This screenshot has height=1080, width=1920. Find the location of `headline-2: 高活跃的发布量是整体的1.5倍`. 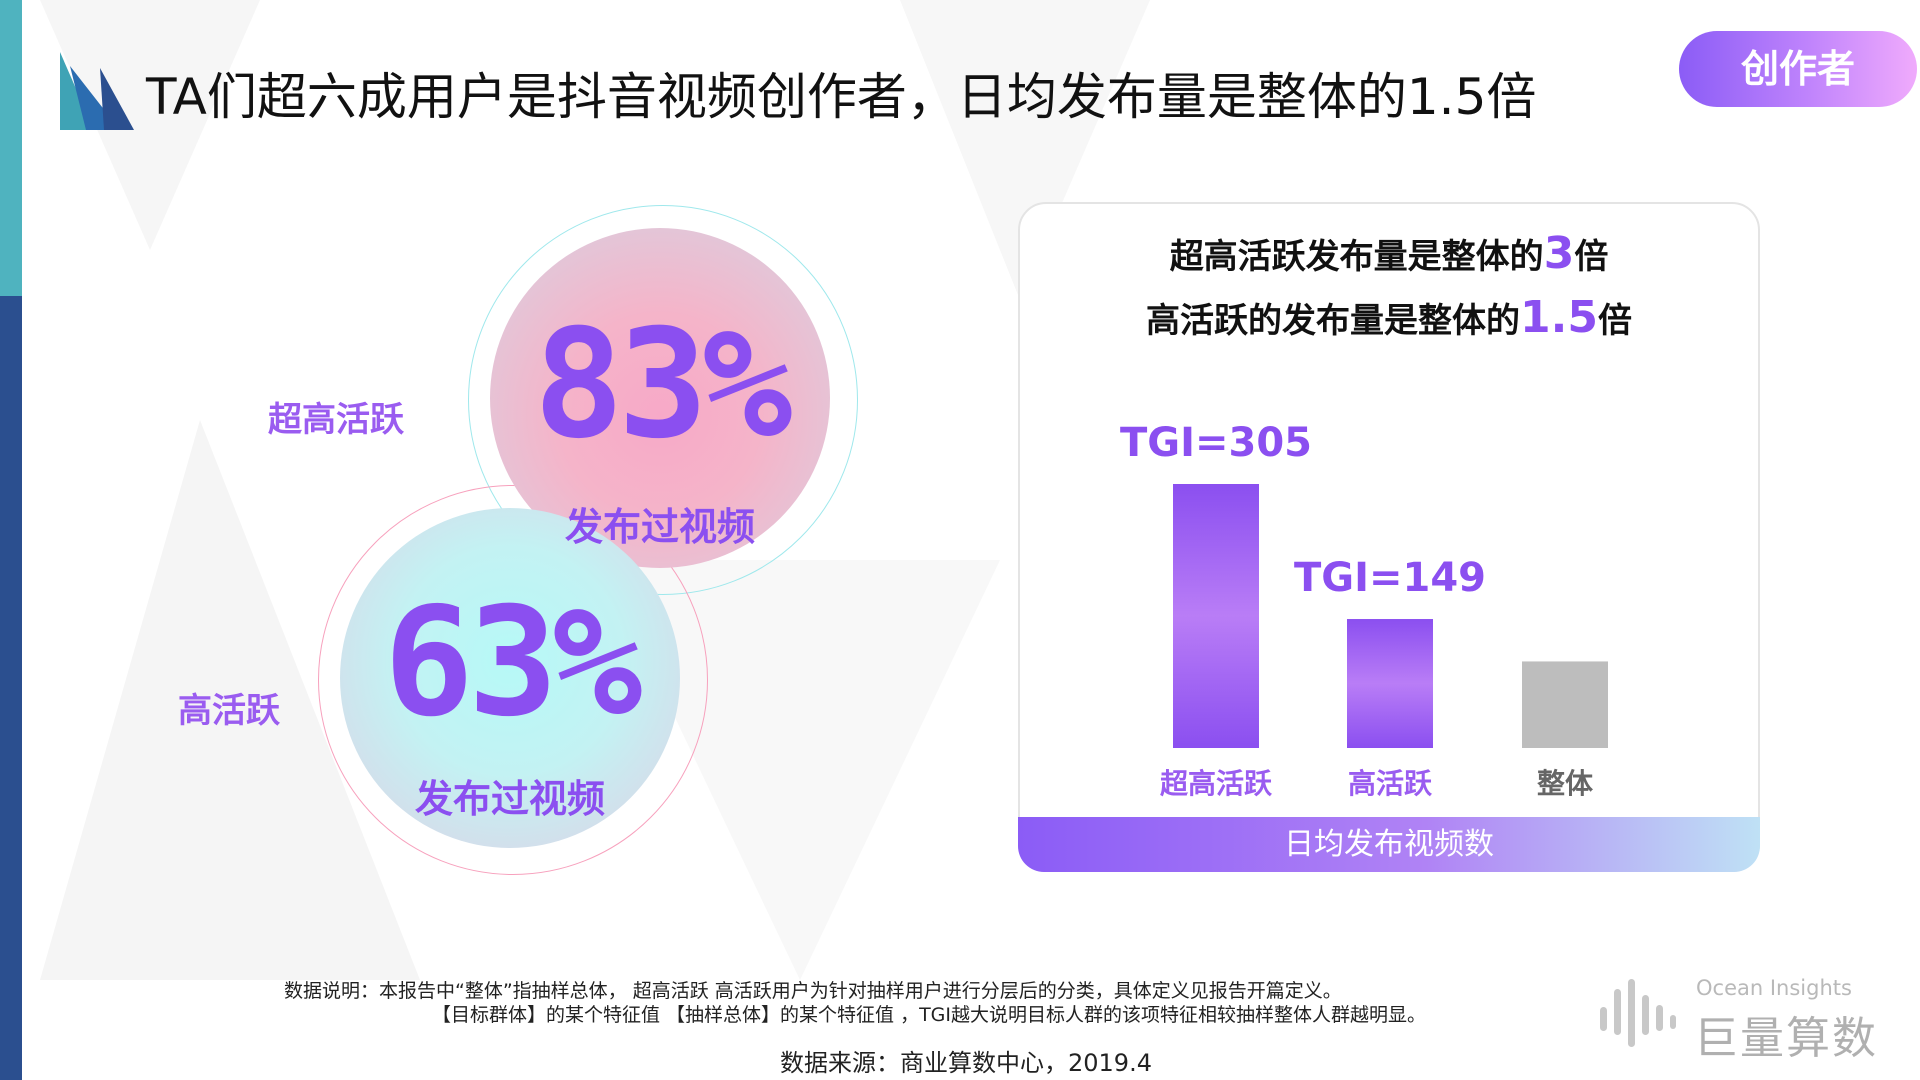

headline-2: 高活跃的发布量是整体的1.5倍 is located at coordinates (1389, 317).